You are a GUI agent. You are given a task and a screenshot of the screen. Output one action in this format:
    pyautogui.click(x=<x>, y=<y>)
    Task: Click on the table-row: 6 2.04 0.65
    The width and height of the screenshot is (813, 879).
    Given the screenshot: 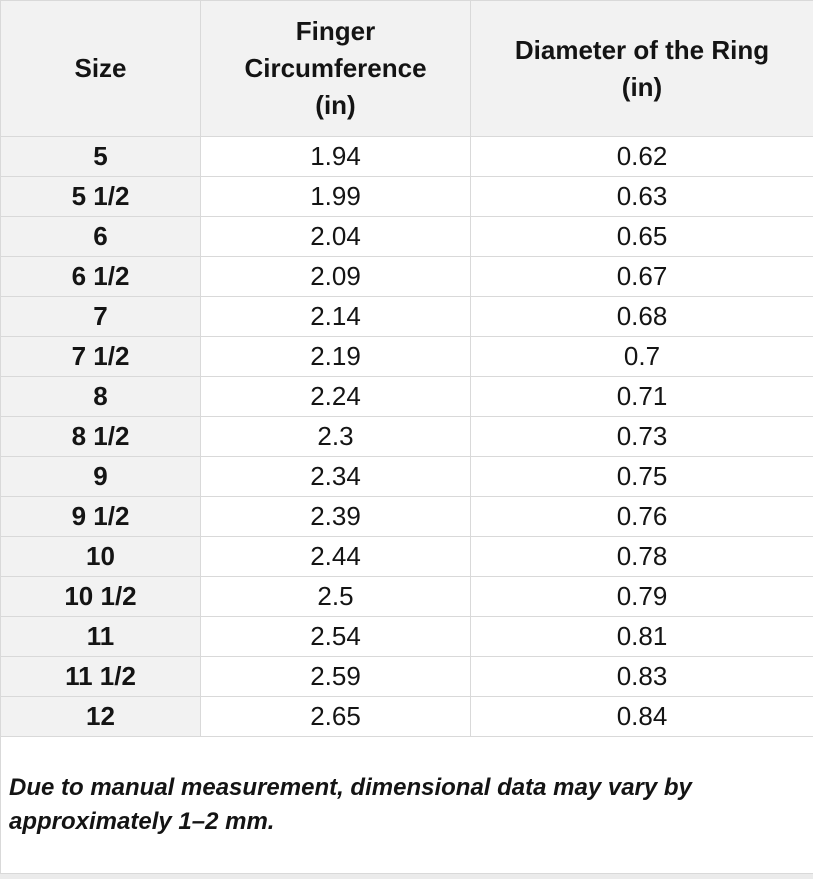 What is the action you would take?
    pyautogui.click(x=406, y=236)
    